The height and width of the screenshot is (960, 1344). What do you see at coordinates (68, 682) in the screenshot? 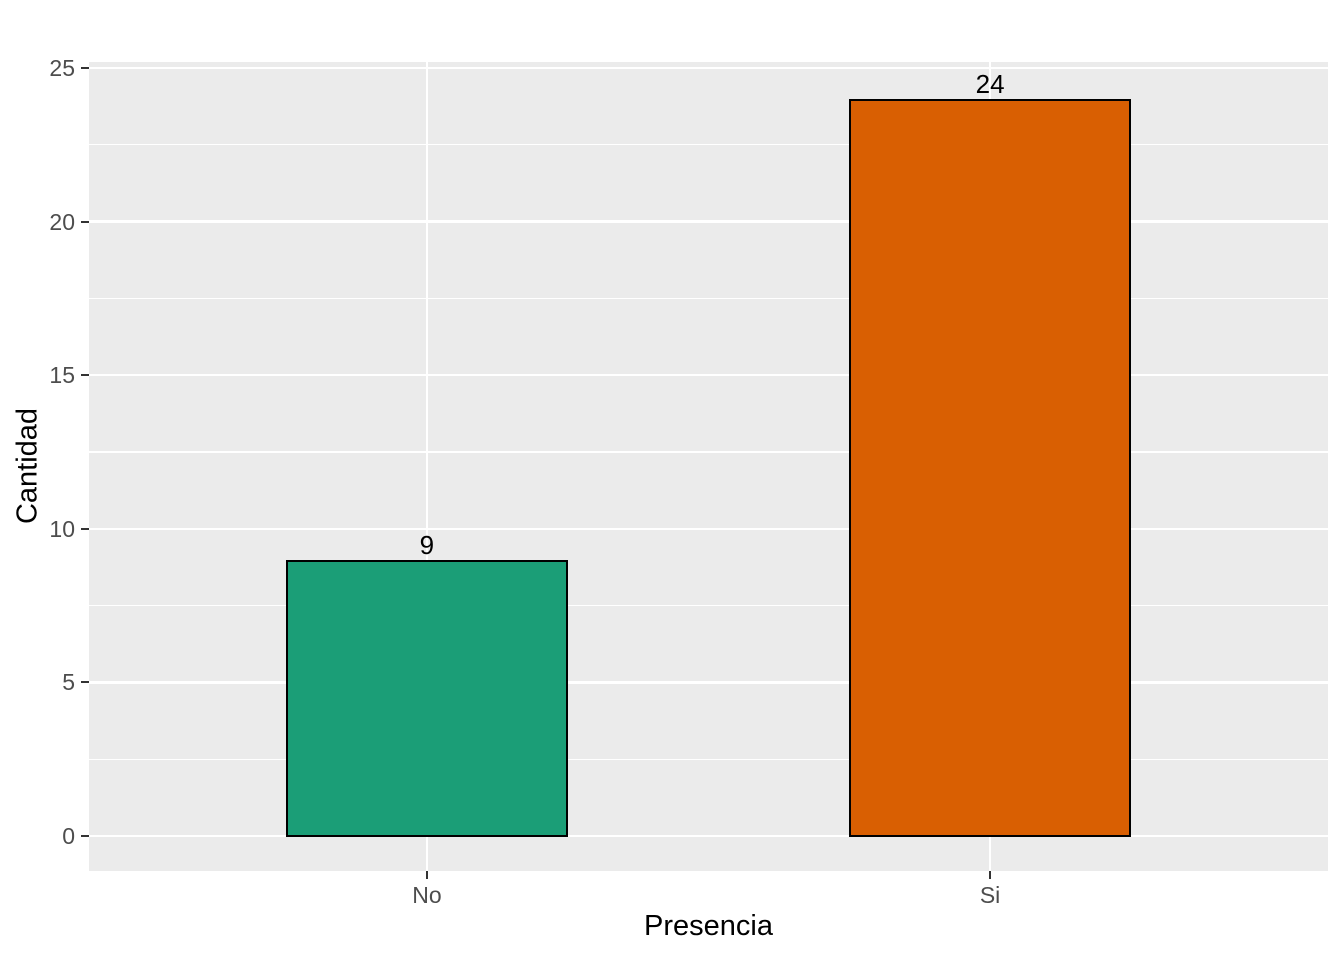
I see `y-axis-tick-label: 5` at bounding box center [68, 682].